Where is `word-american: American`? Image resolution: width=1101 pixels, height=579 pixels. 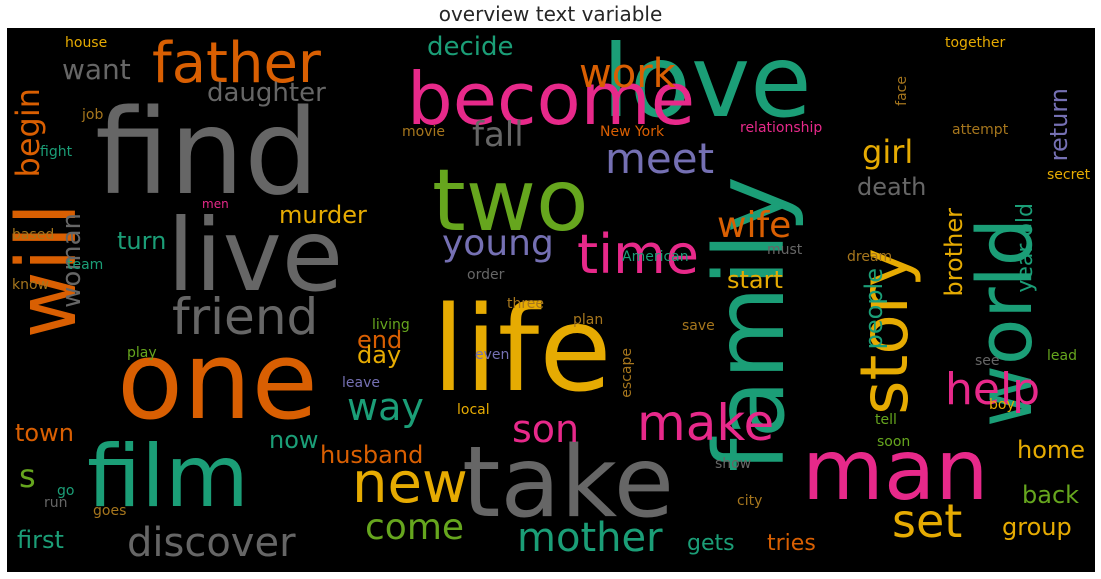 word-american: American is located at coordinates (655, 257).